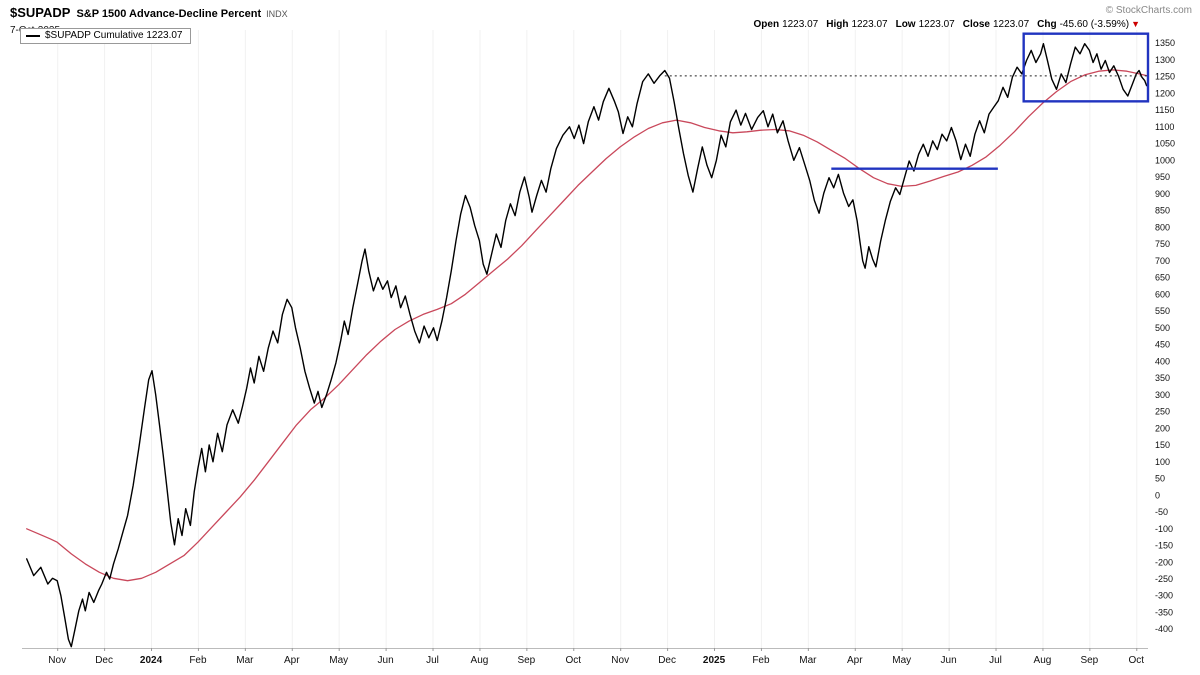  What do you see at coordinates (1162, 278) in the screenshot?
I see `y-tick-label: 650` at bounding box center [1162, 278].